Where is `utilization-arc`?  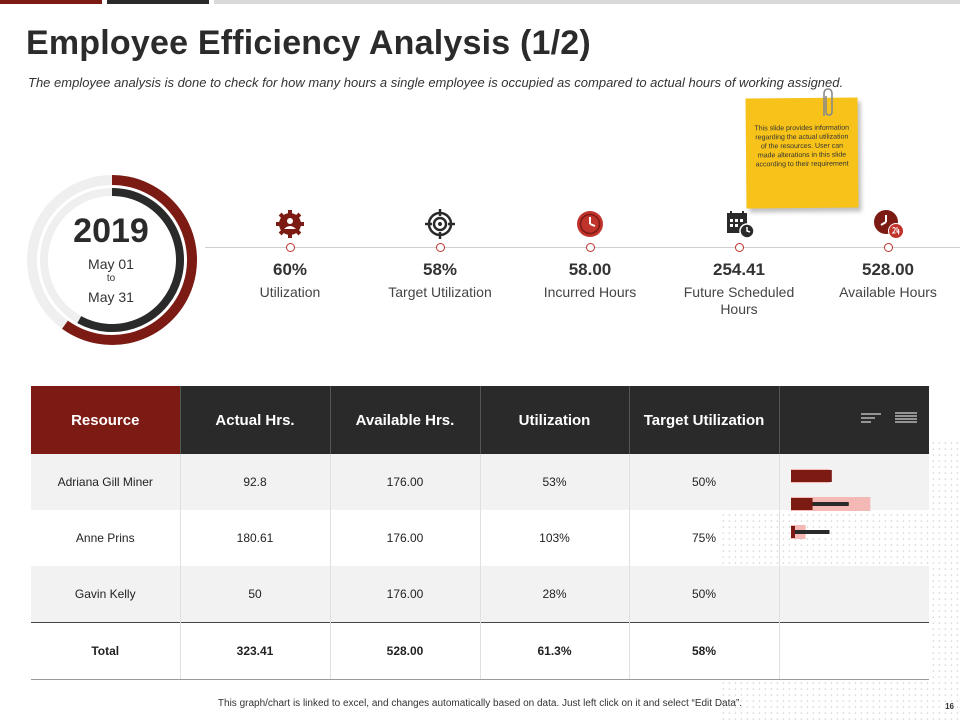
utilization-arc is located at coordinates (129, 260).